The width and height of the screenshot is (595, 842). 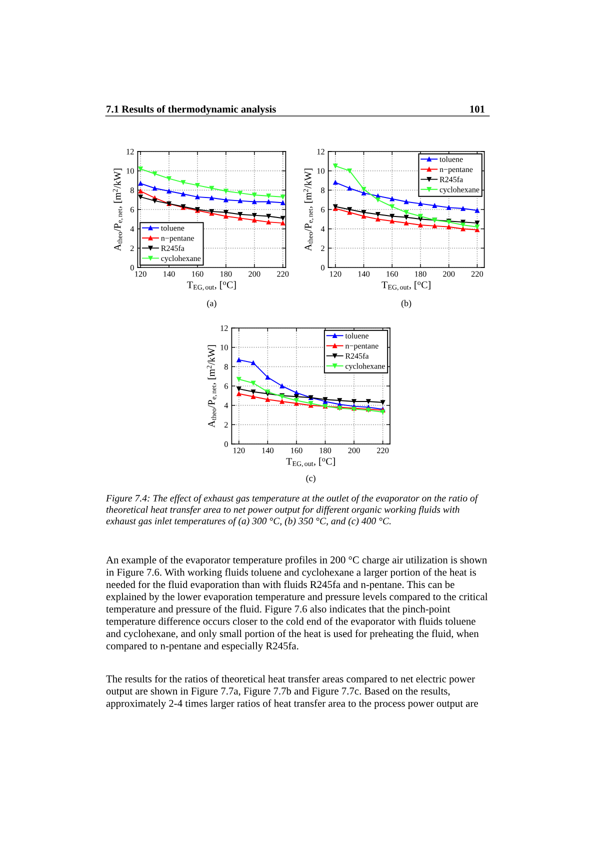 I want to click on text: (b), so click(x=406, y=304).